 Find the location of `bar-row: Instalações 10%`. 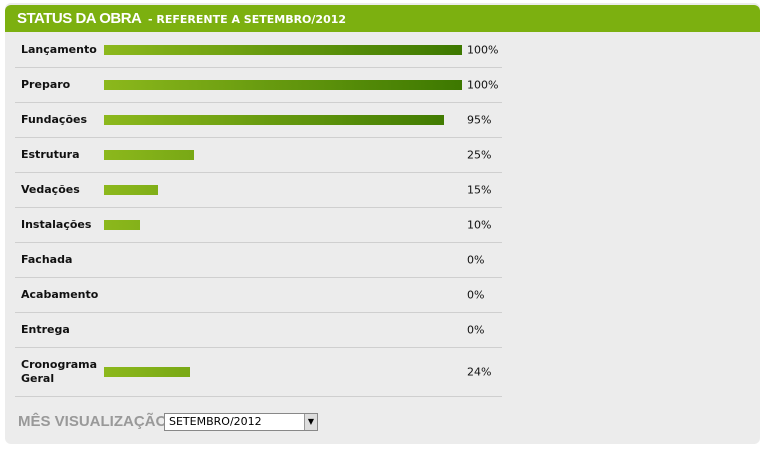

bar-row: Instalações 10% is located at coordinates (258, 225).